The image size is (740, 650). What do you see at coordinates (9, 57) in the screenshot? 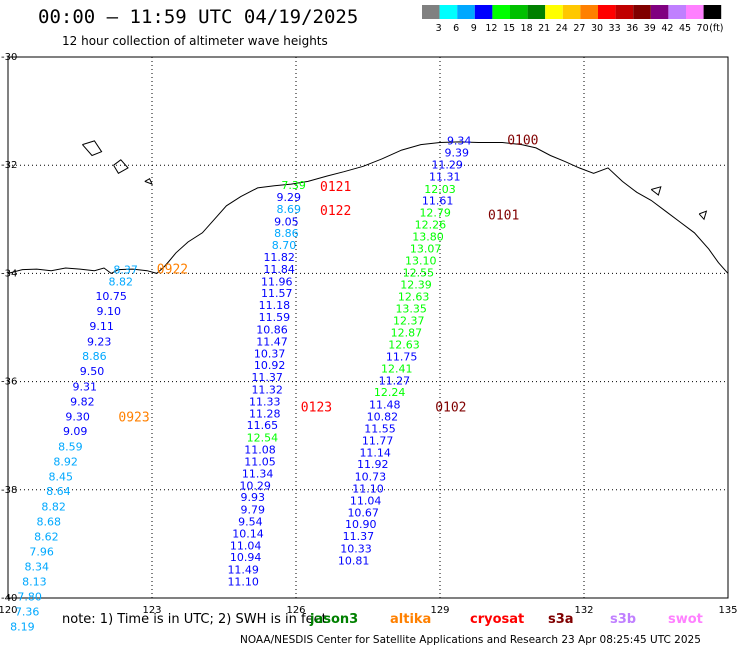
I see `lat-tick-label: -30` at bounding box center [9, 57].